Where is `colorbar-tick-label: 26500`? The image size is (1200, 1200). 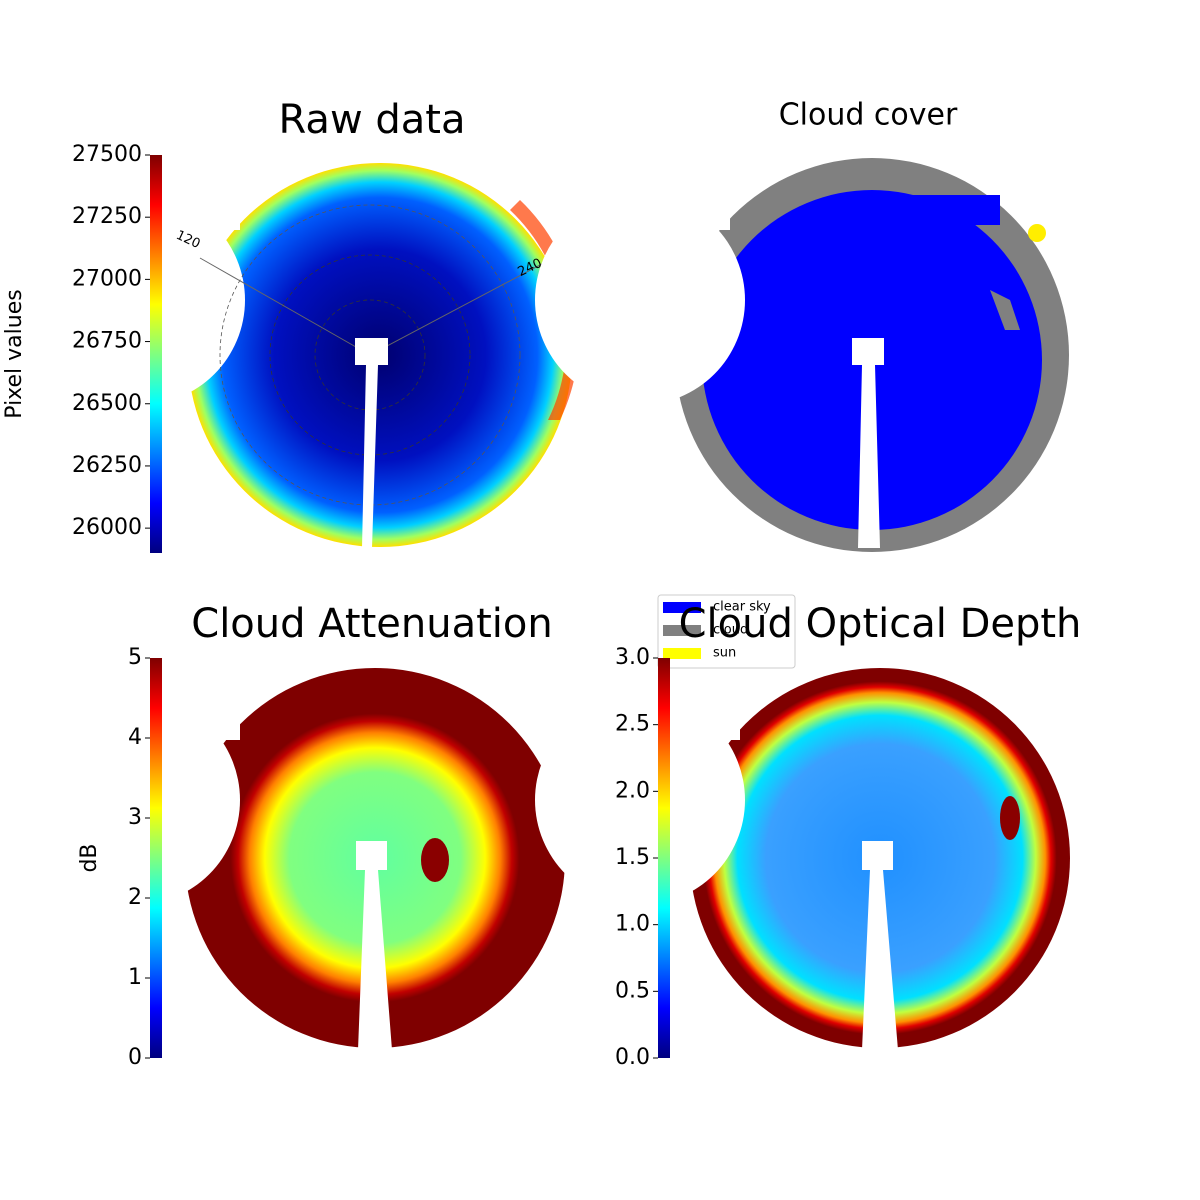 colorbar-tick-label: 26500 is located at coordinates (107, 403).